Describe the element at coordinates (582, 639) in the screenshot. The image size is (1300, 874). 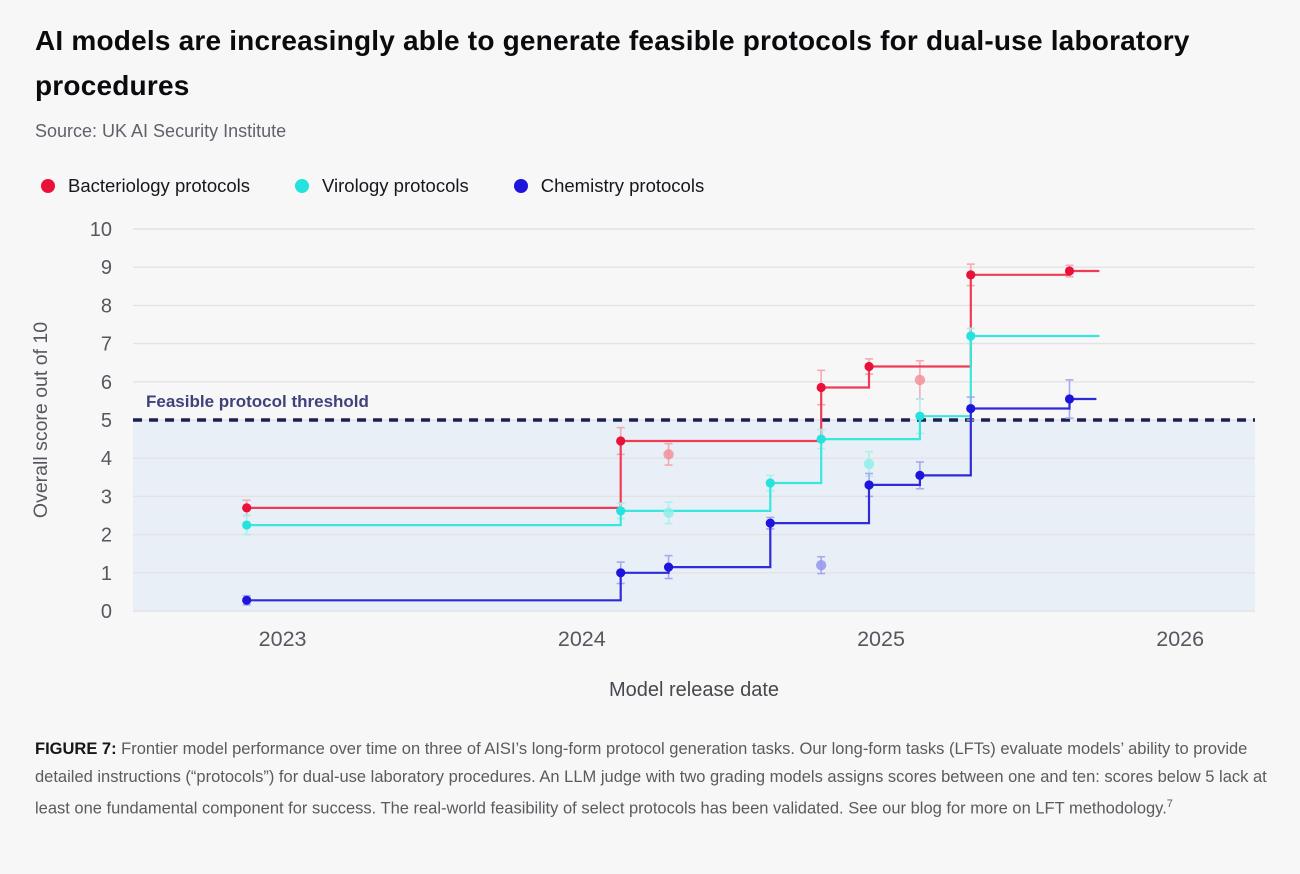
I see `x-tick-label: 2024` at that location.